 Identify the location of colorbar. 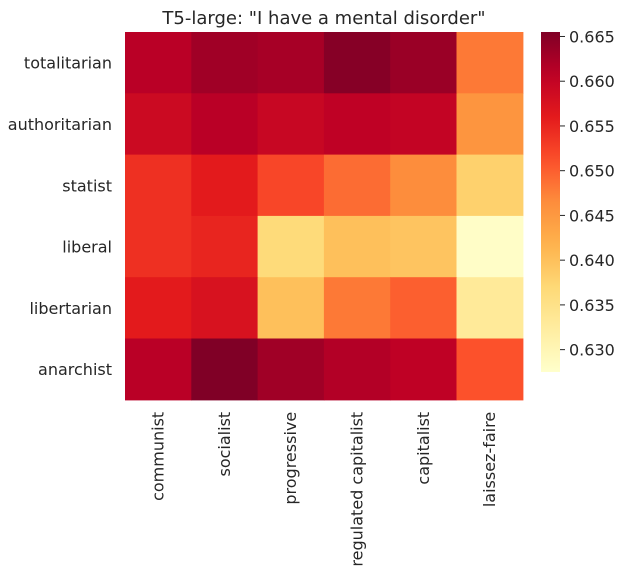
(550, 202).